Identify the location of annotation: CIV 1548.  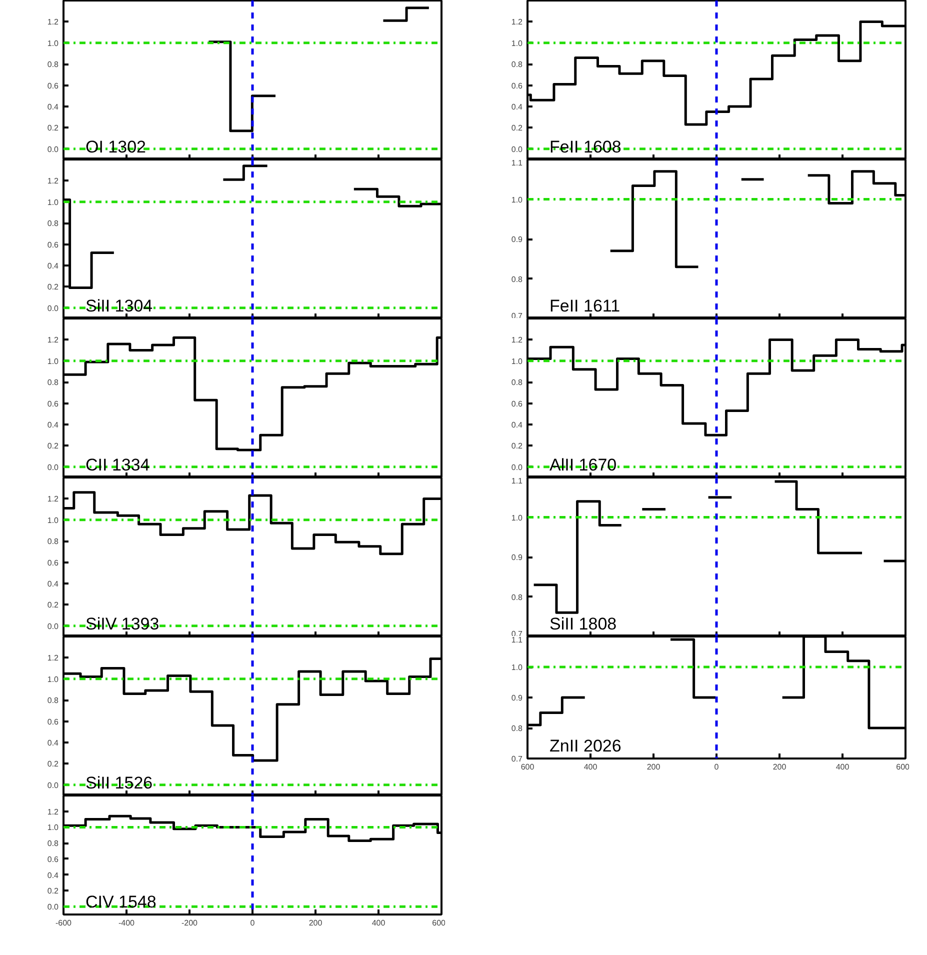
(121, 902).